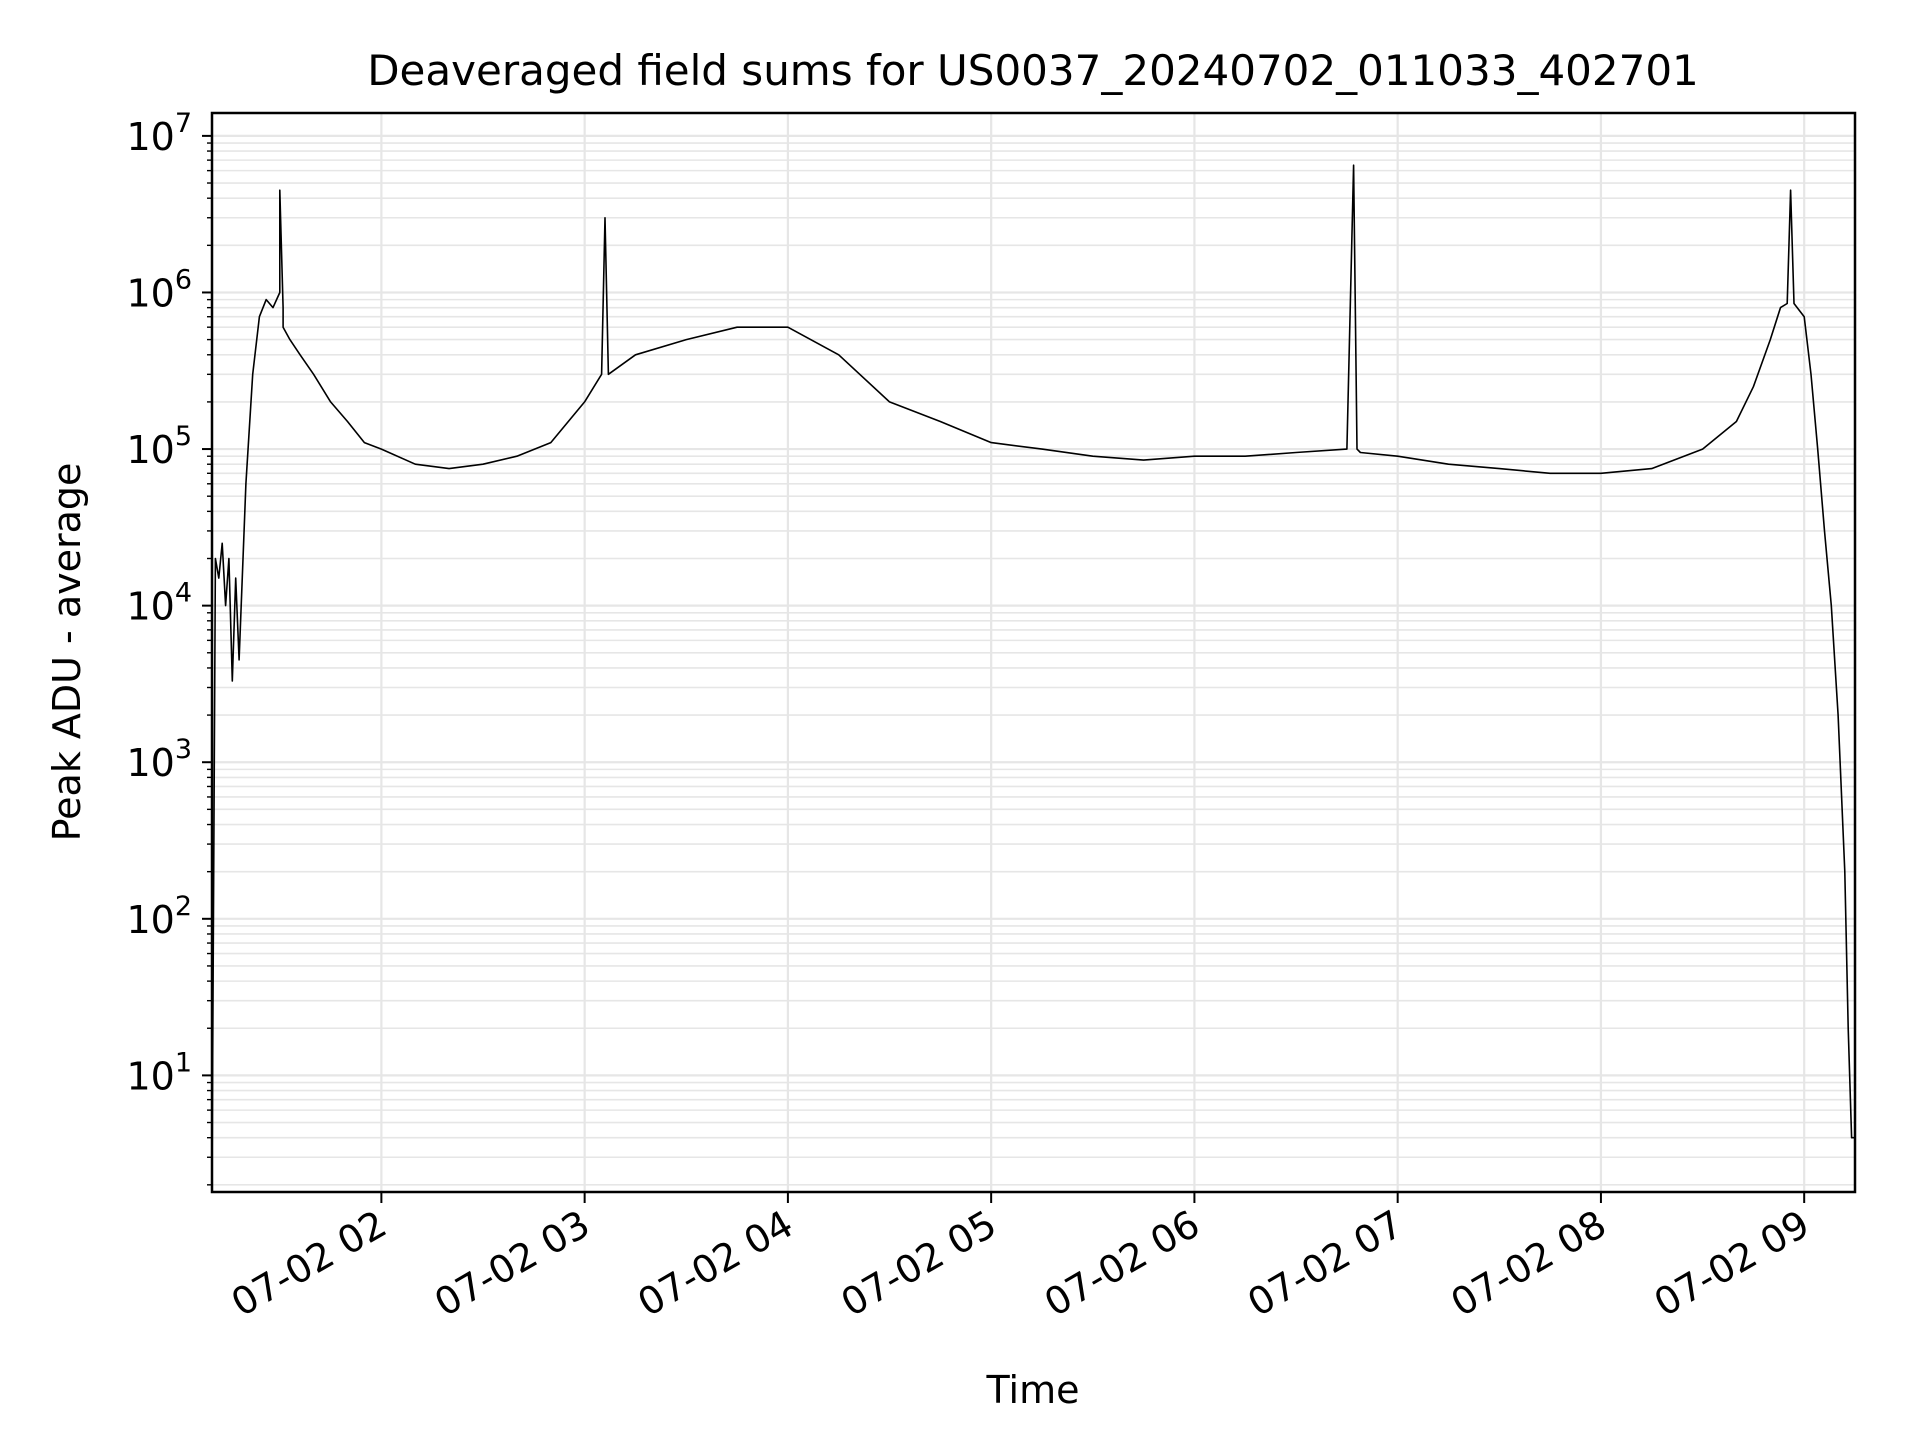 This screenshot has width=1920, height=1440. What do you see at coordinates (159, 446) in the screenshot?
I see `y-tick-label: 10⁵` at bounding box center [159, 446].